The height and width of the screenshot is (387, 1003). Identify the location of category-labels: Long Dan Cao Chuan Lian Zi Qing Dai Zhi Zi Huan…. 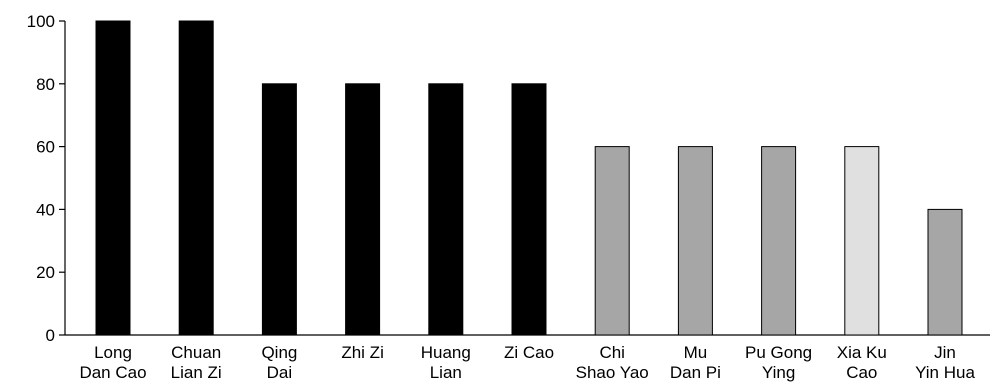
(527, 362).